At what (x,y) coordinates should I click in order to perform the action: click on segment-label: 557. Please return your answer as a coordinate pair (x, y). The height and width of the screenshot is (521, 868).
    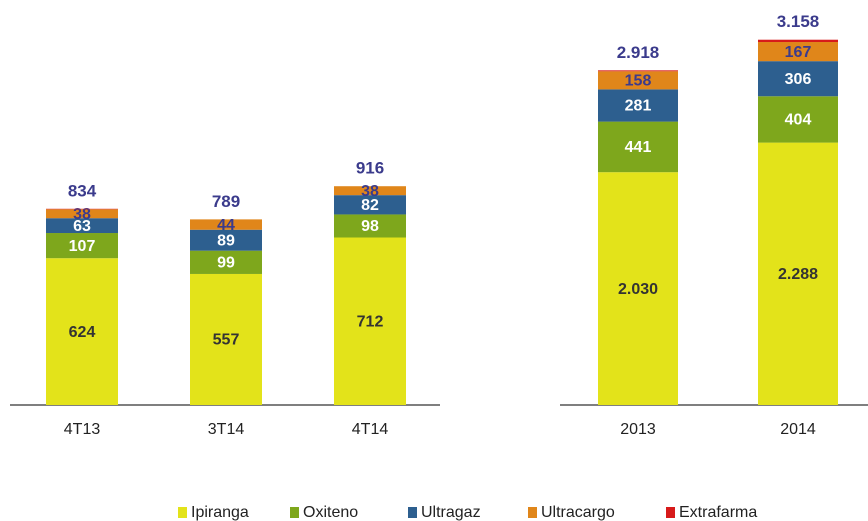
    Looking at the image, I should click on (226, 340).